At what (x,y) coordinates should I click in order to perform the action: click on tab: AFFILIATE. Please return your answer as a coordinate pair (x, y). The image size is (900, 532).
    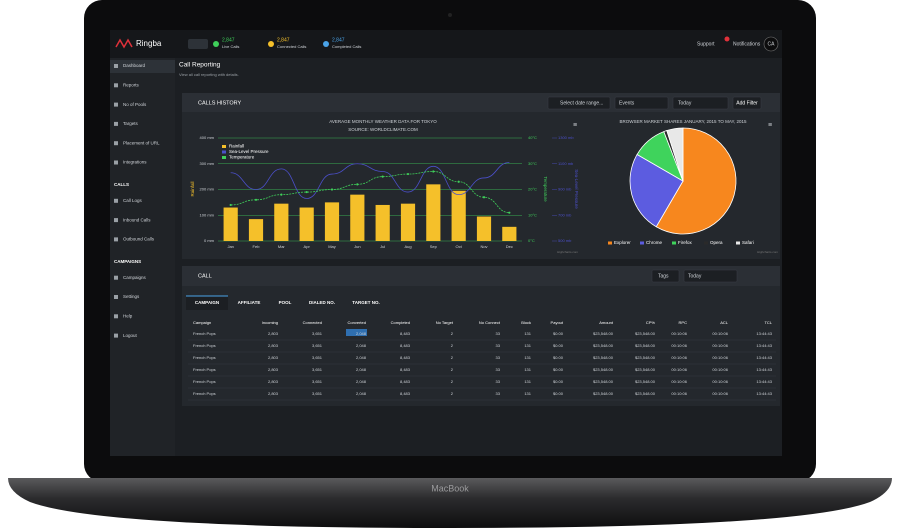
    Looking at the image, I should click on (249, 302).